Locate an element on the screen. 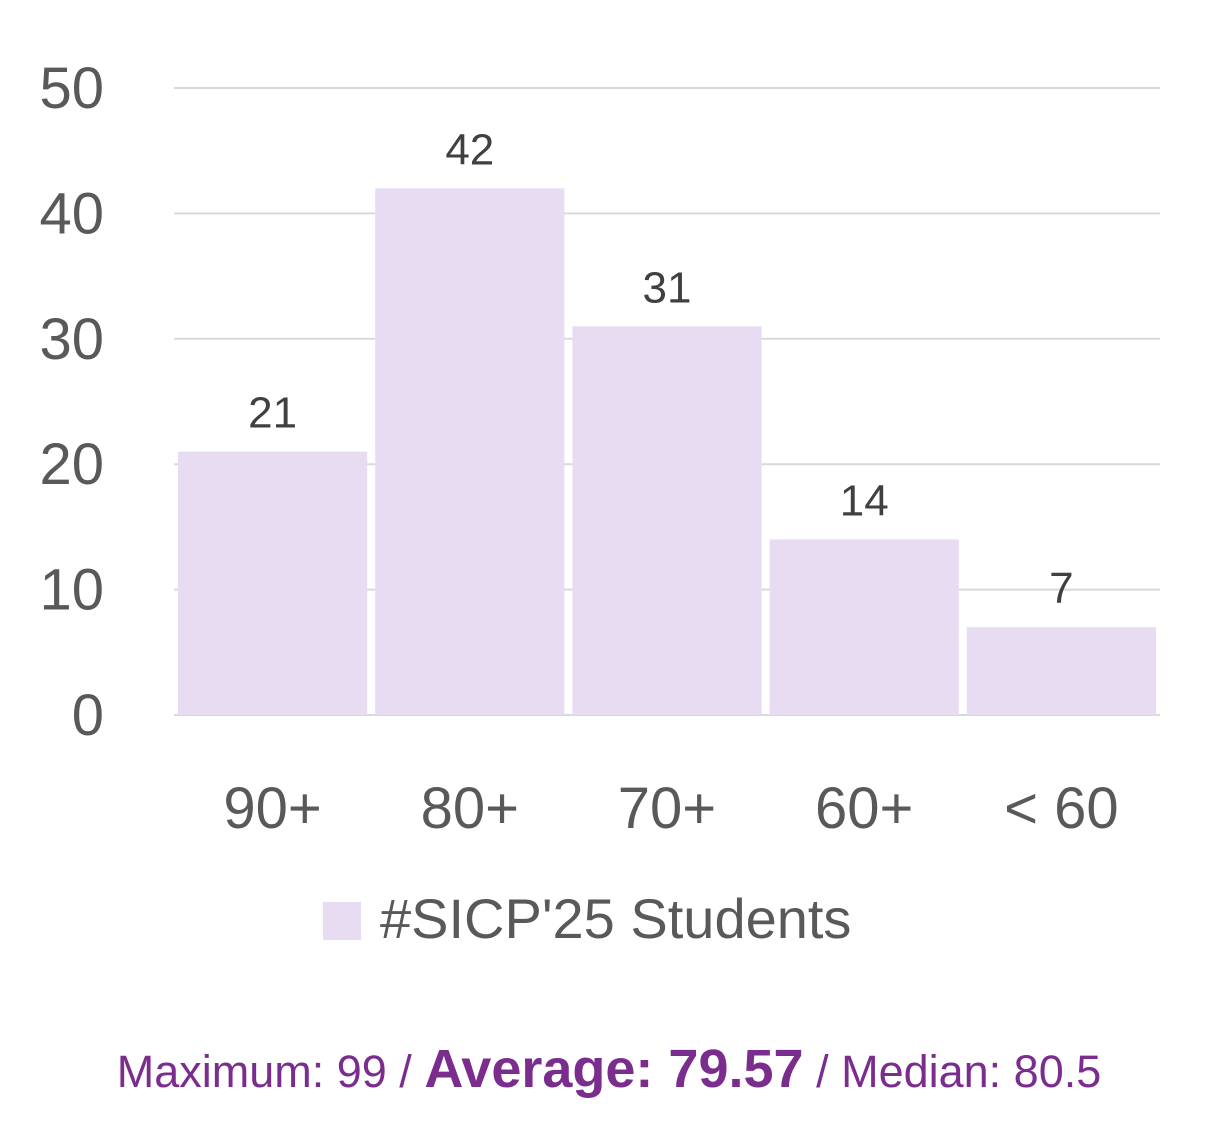 The width and height of the screenshot is (1218, 1132). y-tick-label: 50 is located at coordinates (71, 88).